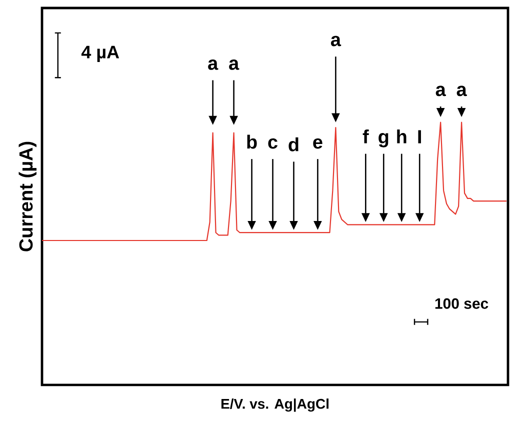 This screenshot has height=438, width=516. Describe the element at coordinates (317, 143) in the screenshot. I see `annotation: e` at that location.